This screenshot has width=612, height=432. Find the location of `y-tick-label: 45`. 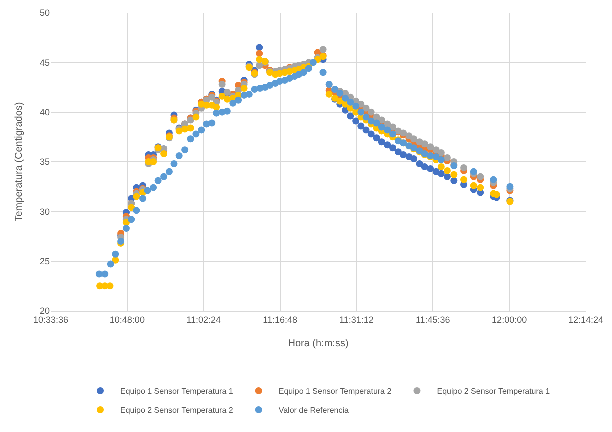

y-tick-label: 45 is located at coordinates (45, 63).